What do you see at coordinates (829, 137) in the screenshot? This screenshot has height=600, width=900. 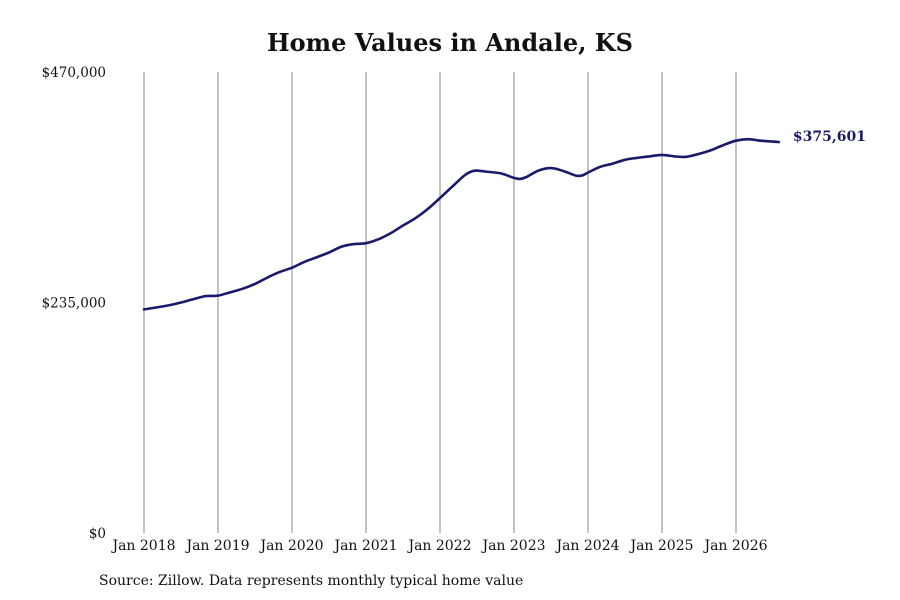 I see `end-value-label: $375,601` at bounding box center [829, 137].